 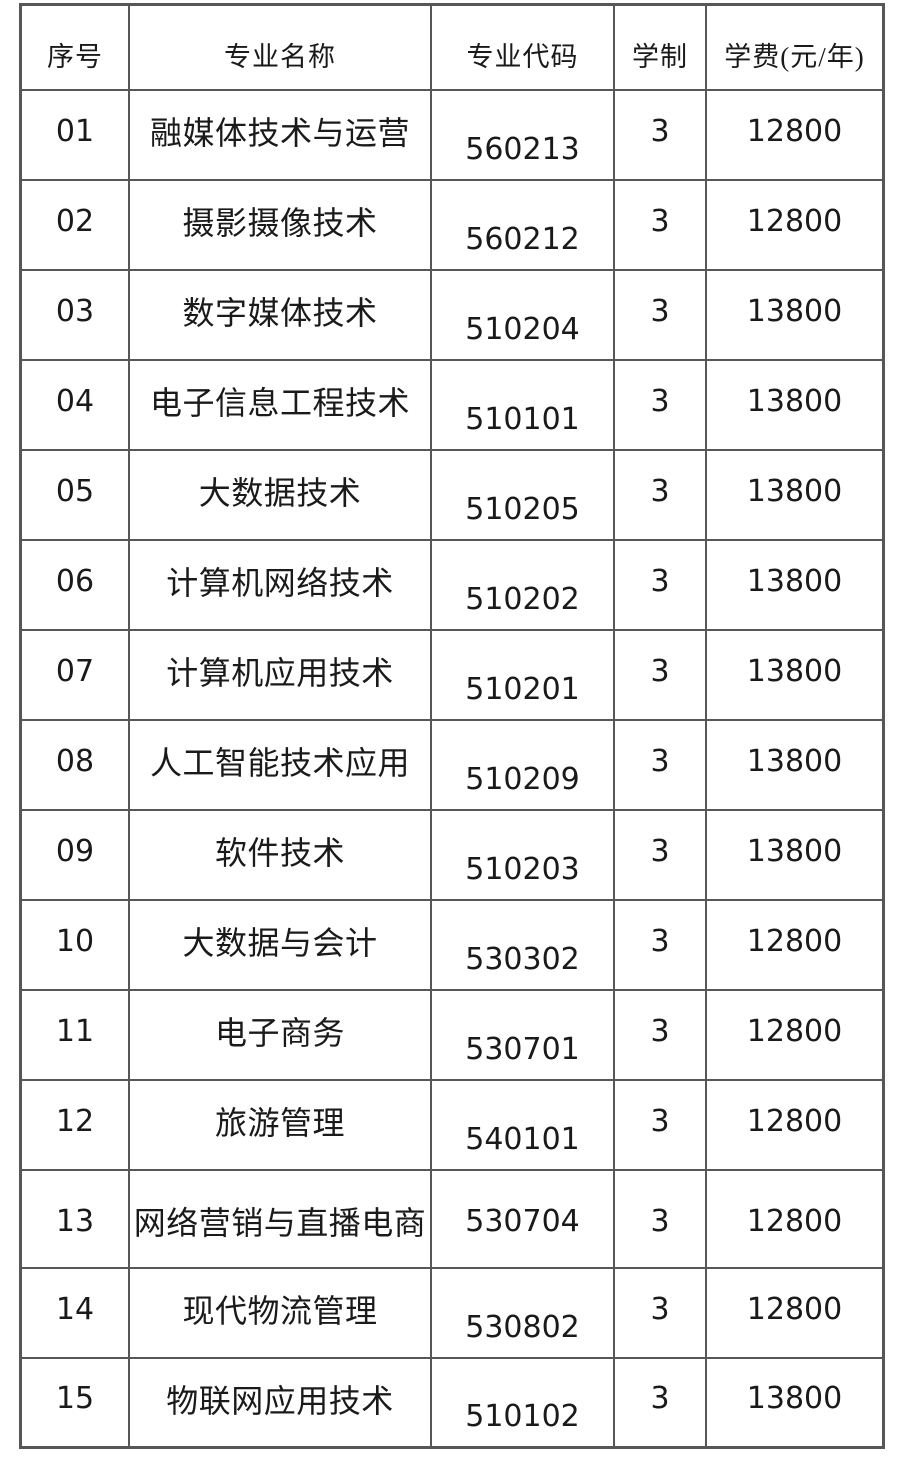 What do you see at coordinates (75, 761) in the screenshot?
I see `seq-value: 08` at bounding box center [75, 761].